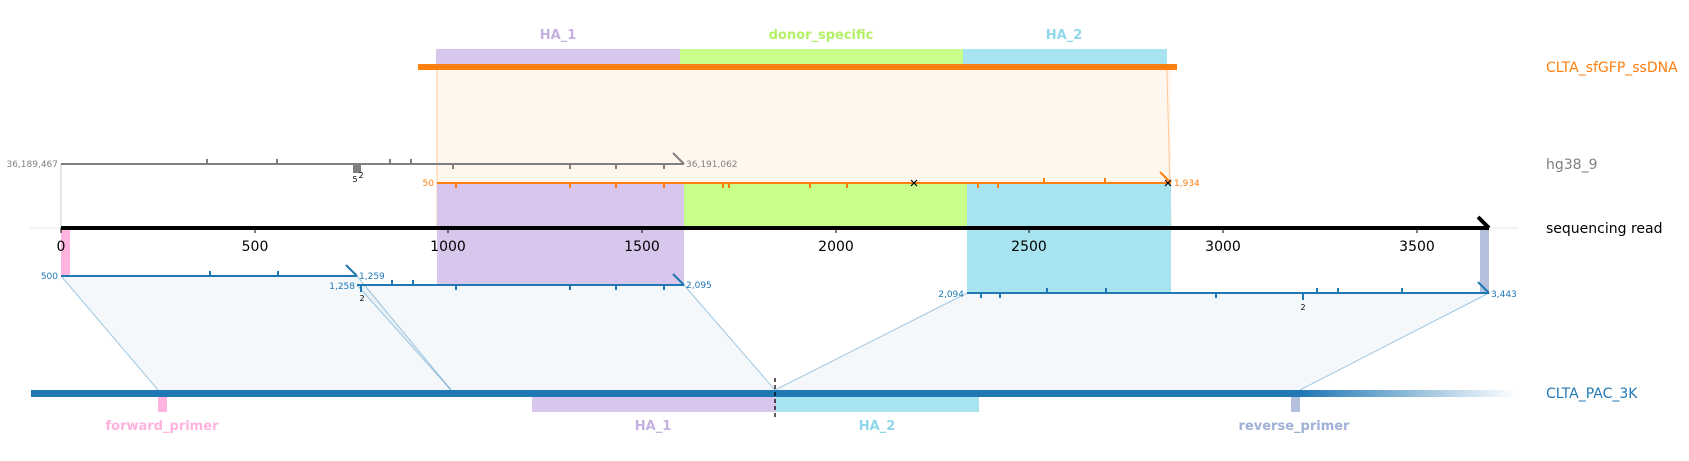 This screenshot has height=461, width=1689. What do you see at coordinates (372, 277) in the screenshot?
I see `amp1-end-label: 1,259` at bounding box center [372, 277].